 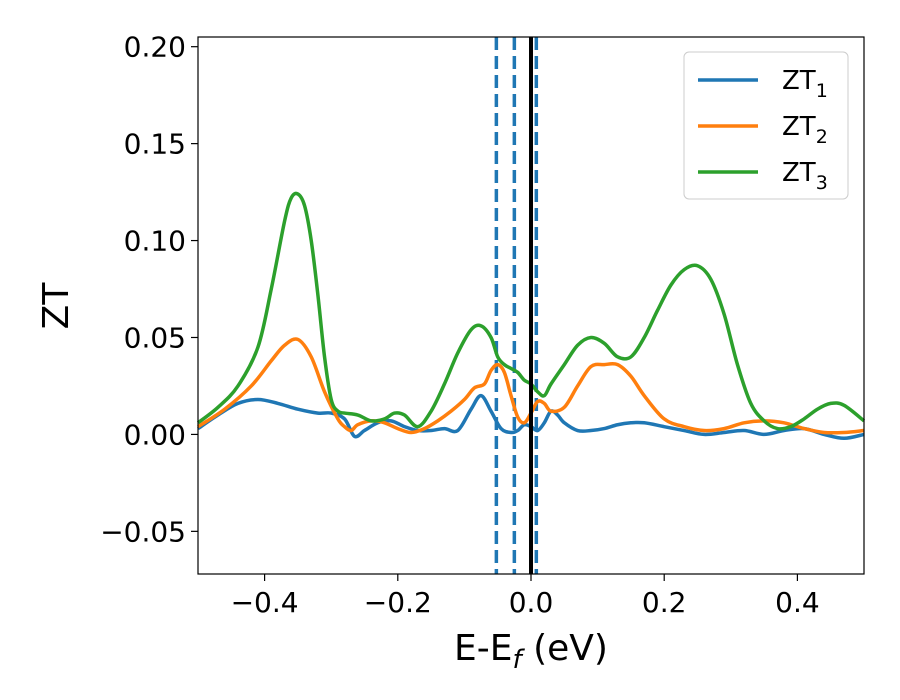 I want to click on y-tick-label: 0.10, so click(x=155, y=241).